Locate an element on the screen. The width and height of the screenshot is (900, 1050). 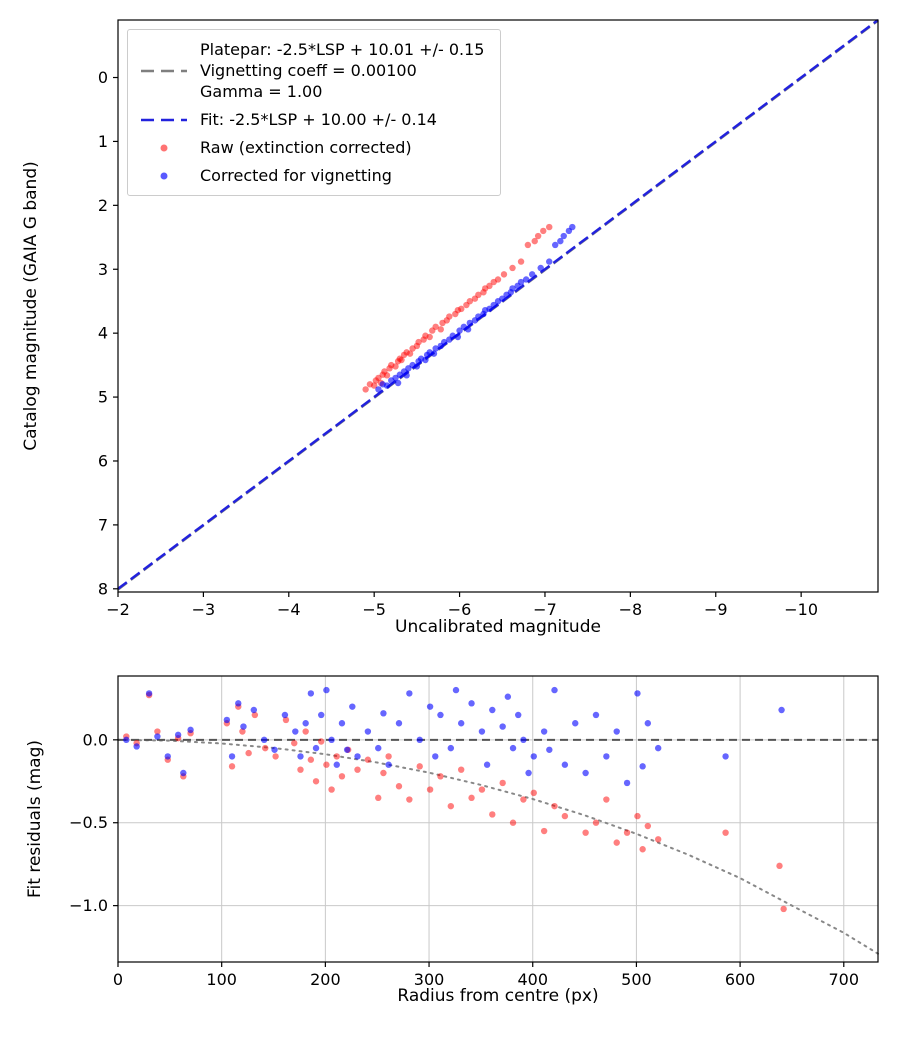
legend-fit-label: Fit: -2.5*LSP + 10.00 +/- 0.14 is located at coordinates (318, 119).